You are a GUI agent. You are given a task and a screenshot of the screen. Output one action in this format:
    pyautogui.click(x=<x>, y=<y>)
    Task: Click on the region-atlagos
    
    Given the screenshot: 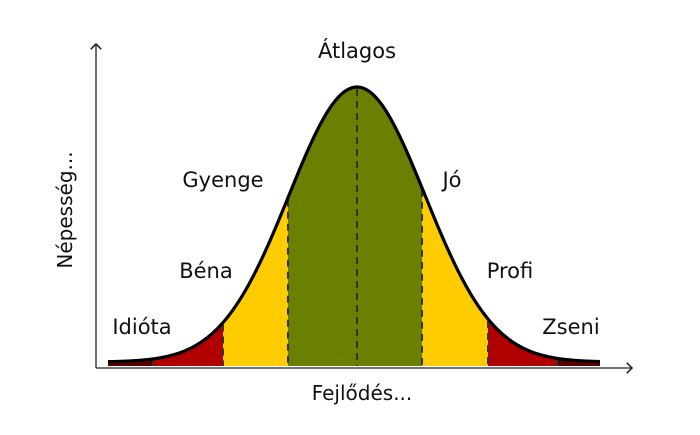 What is the action you would take?
    pyautogui.click(x=355, y=226)
    